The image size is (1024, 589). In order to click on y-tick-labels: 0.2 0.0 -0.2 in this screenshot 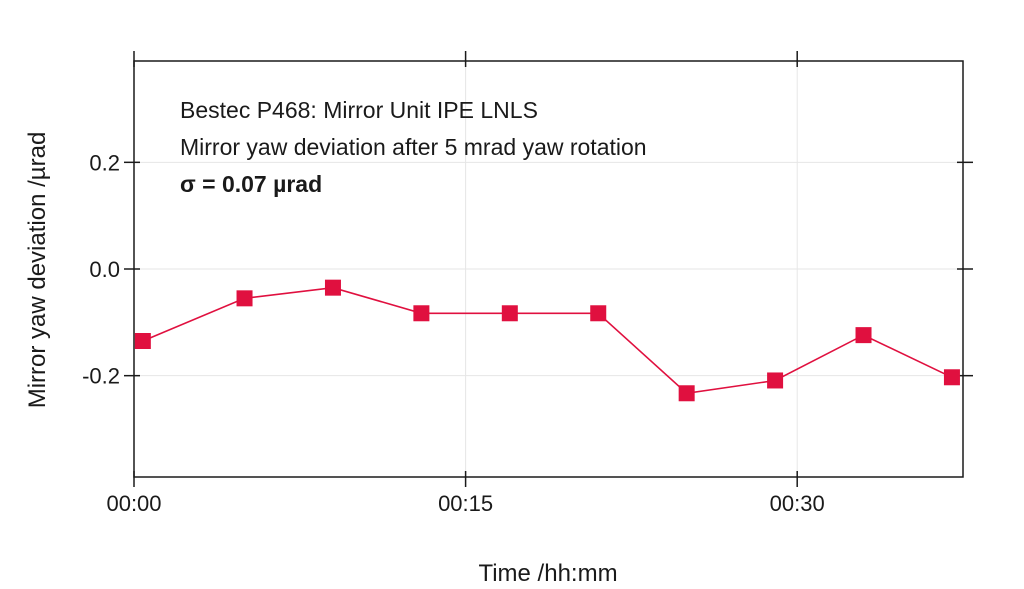, I will do `click(101, 269)`.